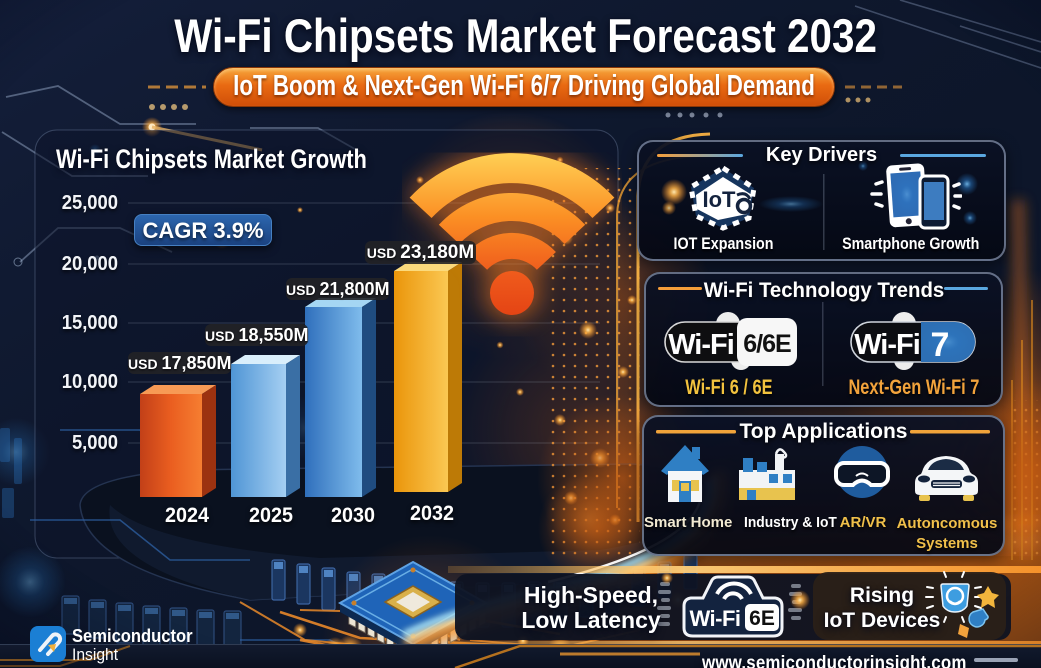 Image resolution: width=1041 pixels, height=668 pixels. Describe the element at coordinates (720, 199) in the screenshot. I see `svg-text: IoT` at that location.